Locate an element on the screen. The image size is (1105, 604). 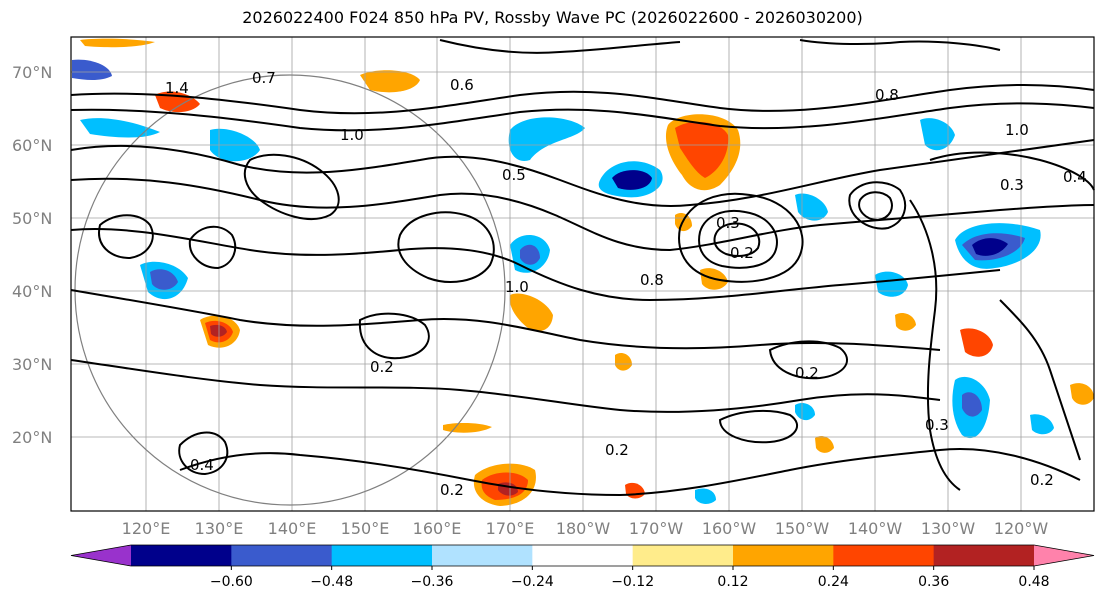
lon-label-170w: 170°W is located at coordinates (656, 528).